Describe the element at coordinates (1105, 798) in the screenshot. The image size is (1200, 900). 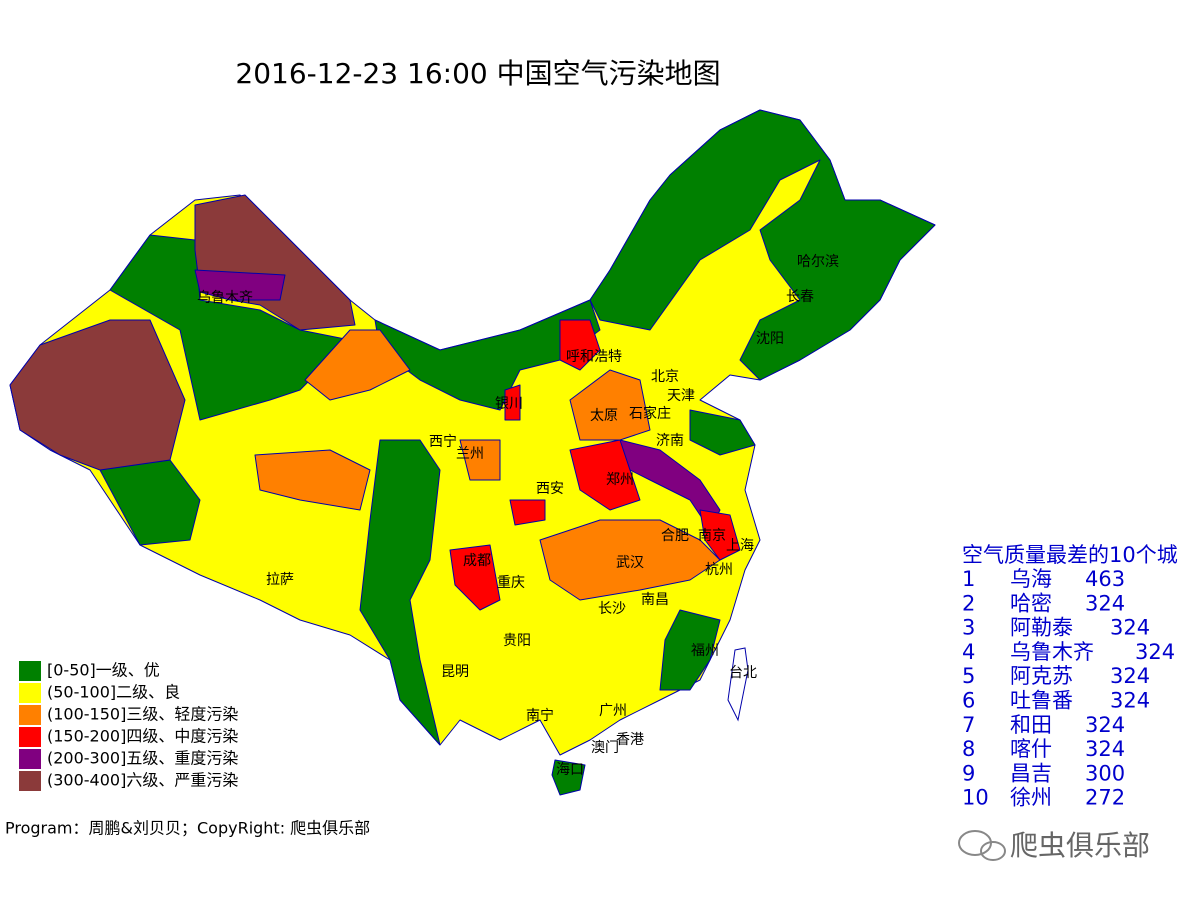
I see `rank-aqi: 272` at that location.